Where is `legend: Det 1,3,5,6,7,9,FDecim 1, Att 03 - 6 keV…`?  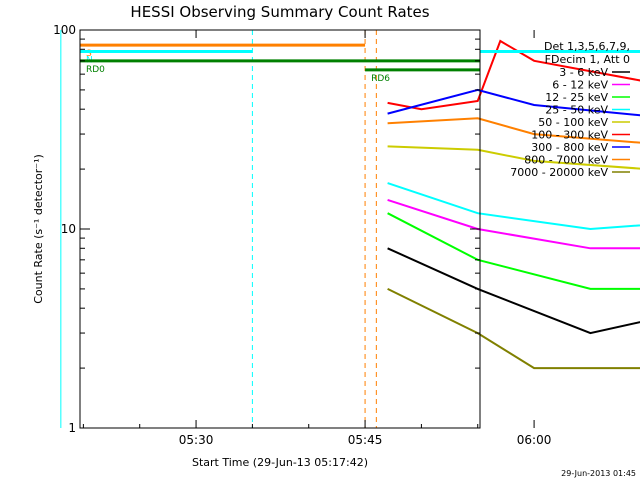 legend: Det 1,3,5,6,7,9,FDecim 1, Att 03 - 6 keV… is located at coordinates (570, 109).